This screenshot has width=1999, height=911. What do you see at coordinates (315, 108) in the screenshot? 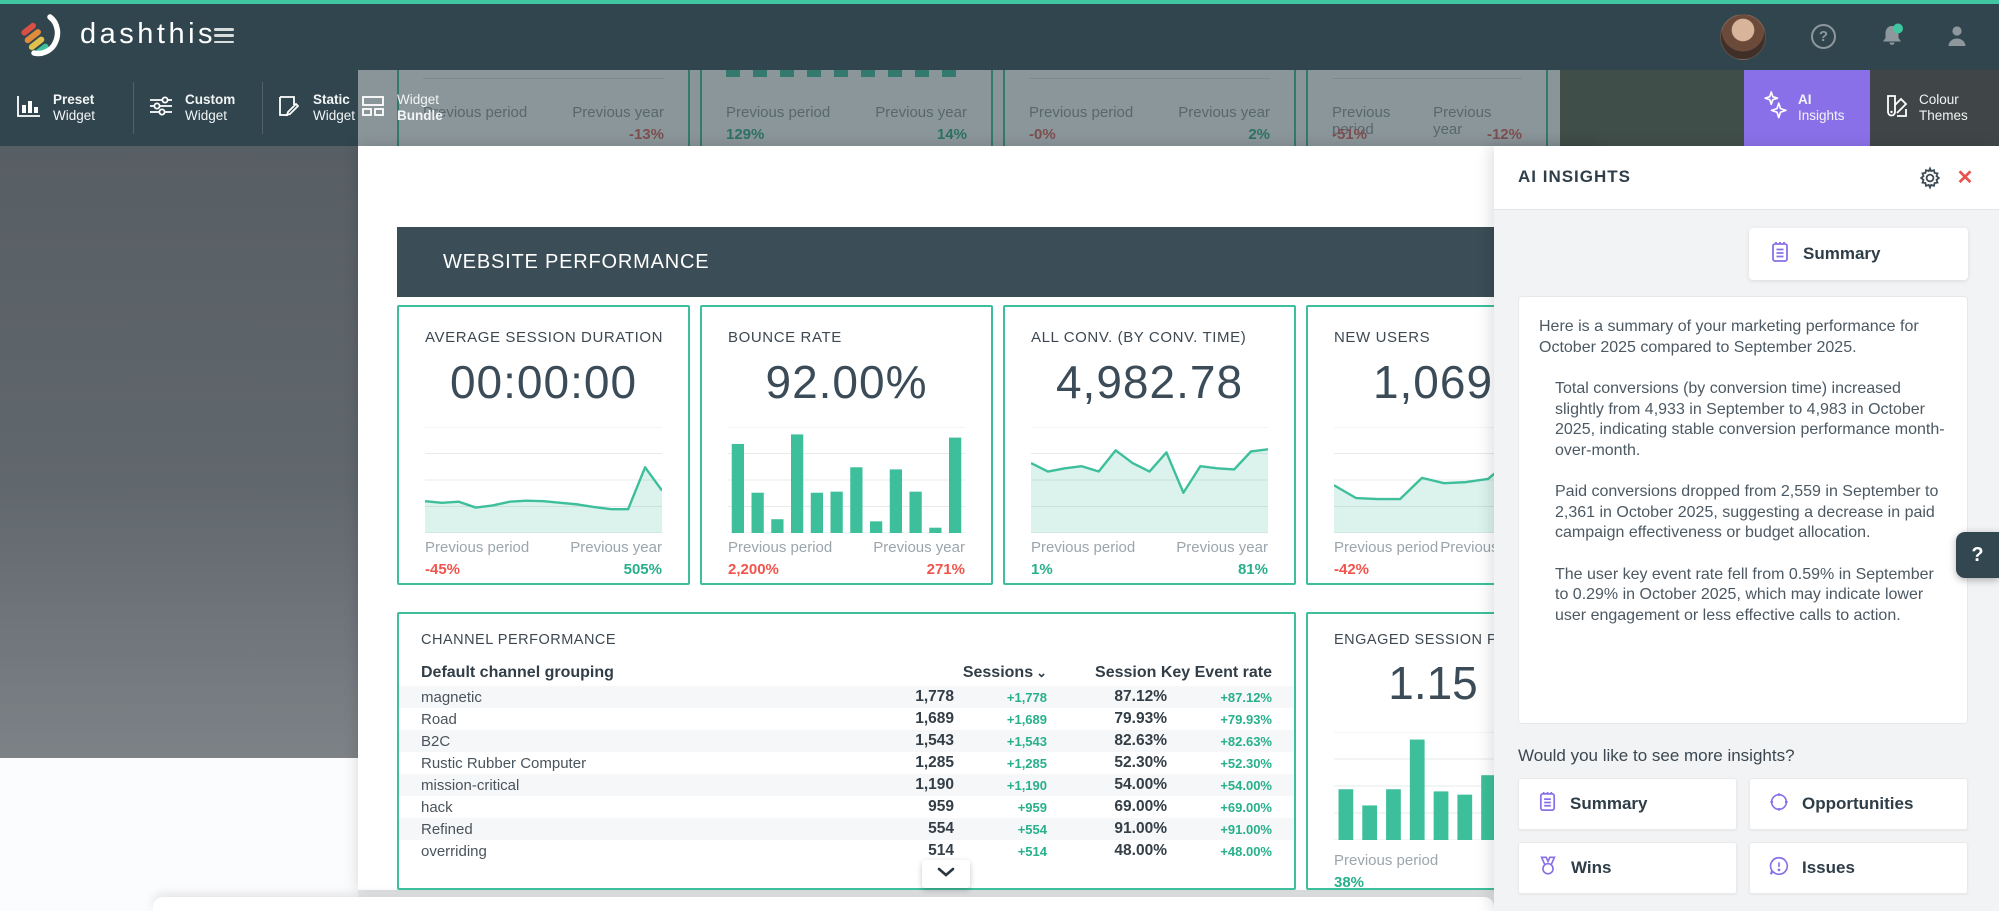
I see `static-widget-button: Static Widget` at bounding box center [315, 108].